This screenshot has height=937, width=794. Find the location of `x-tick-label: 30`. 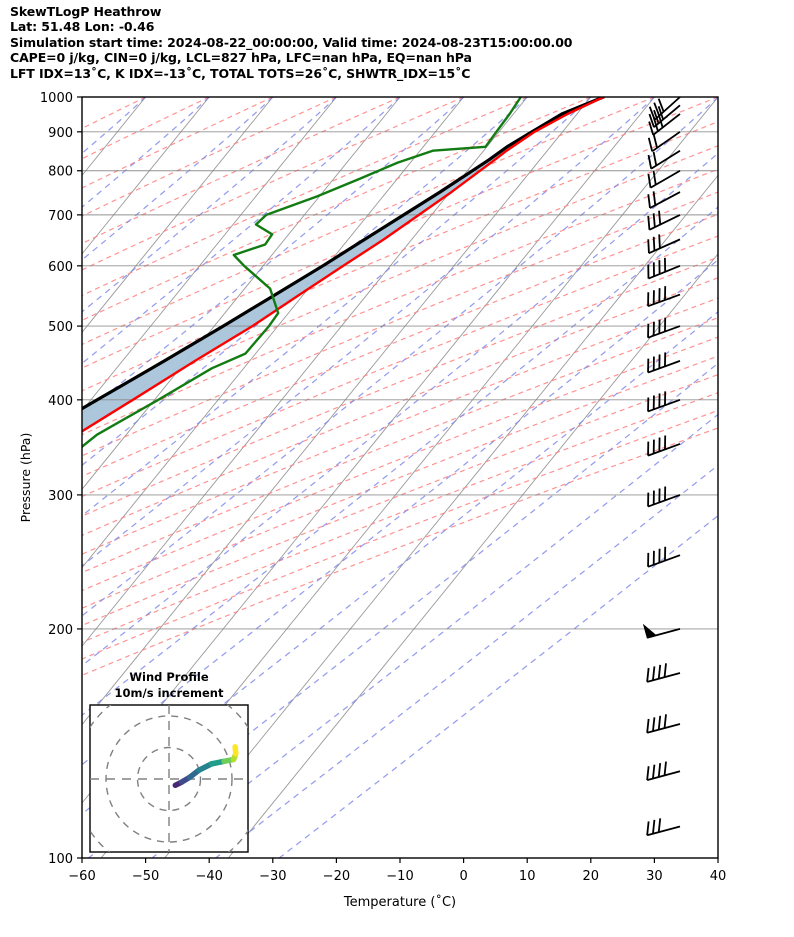

x-tick-label: 30 is located at coordinates (654, 876).